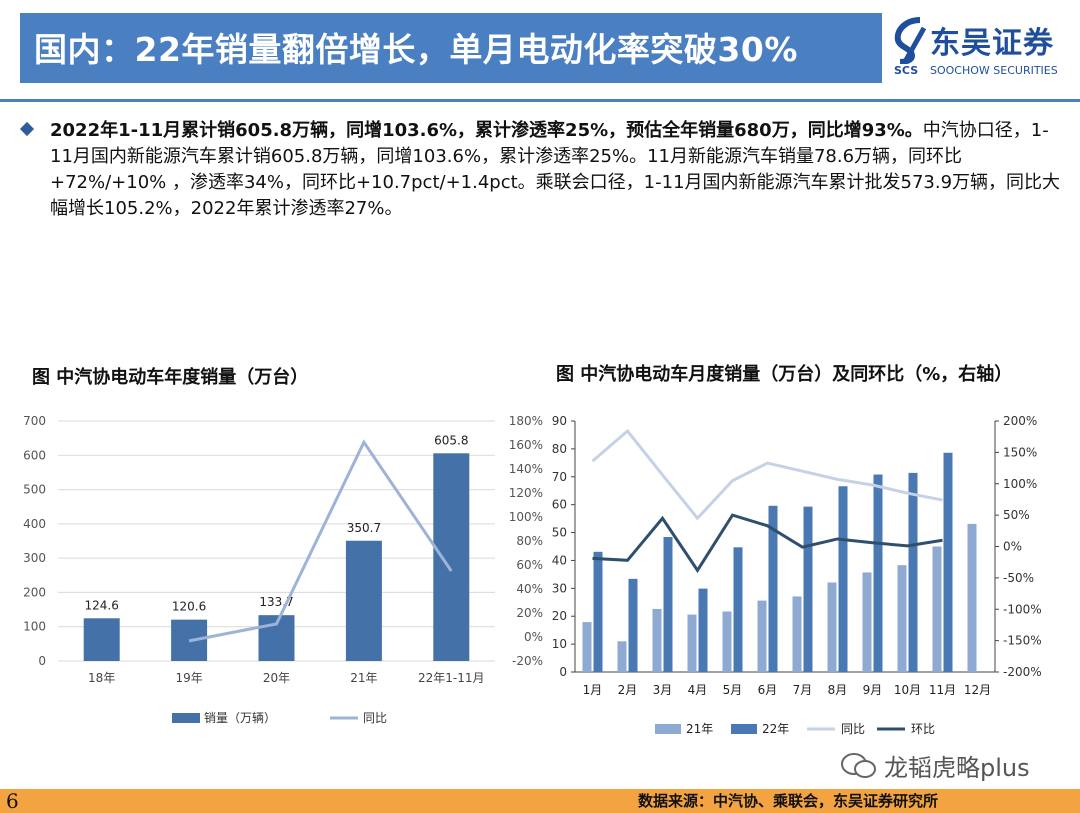 Image resolution: width=1080 pixels, height=813 pixels. What do you see at coordinates (34, 455) in the screenshot?
I see `y-left-tick-label: 600` at bounding box center [34, 455].